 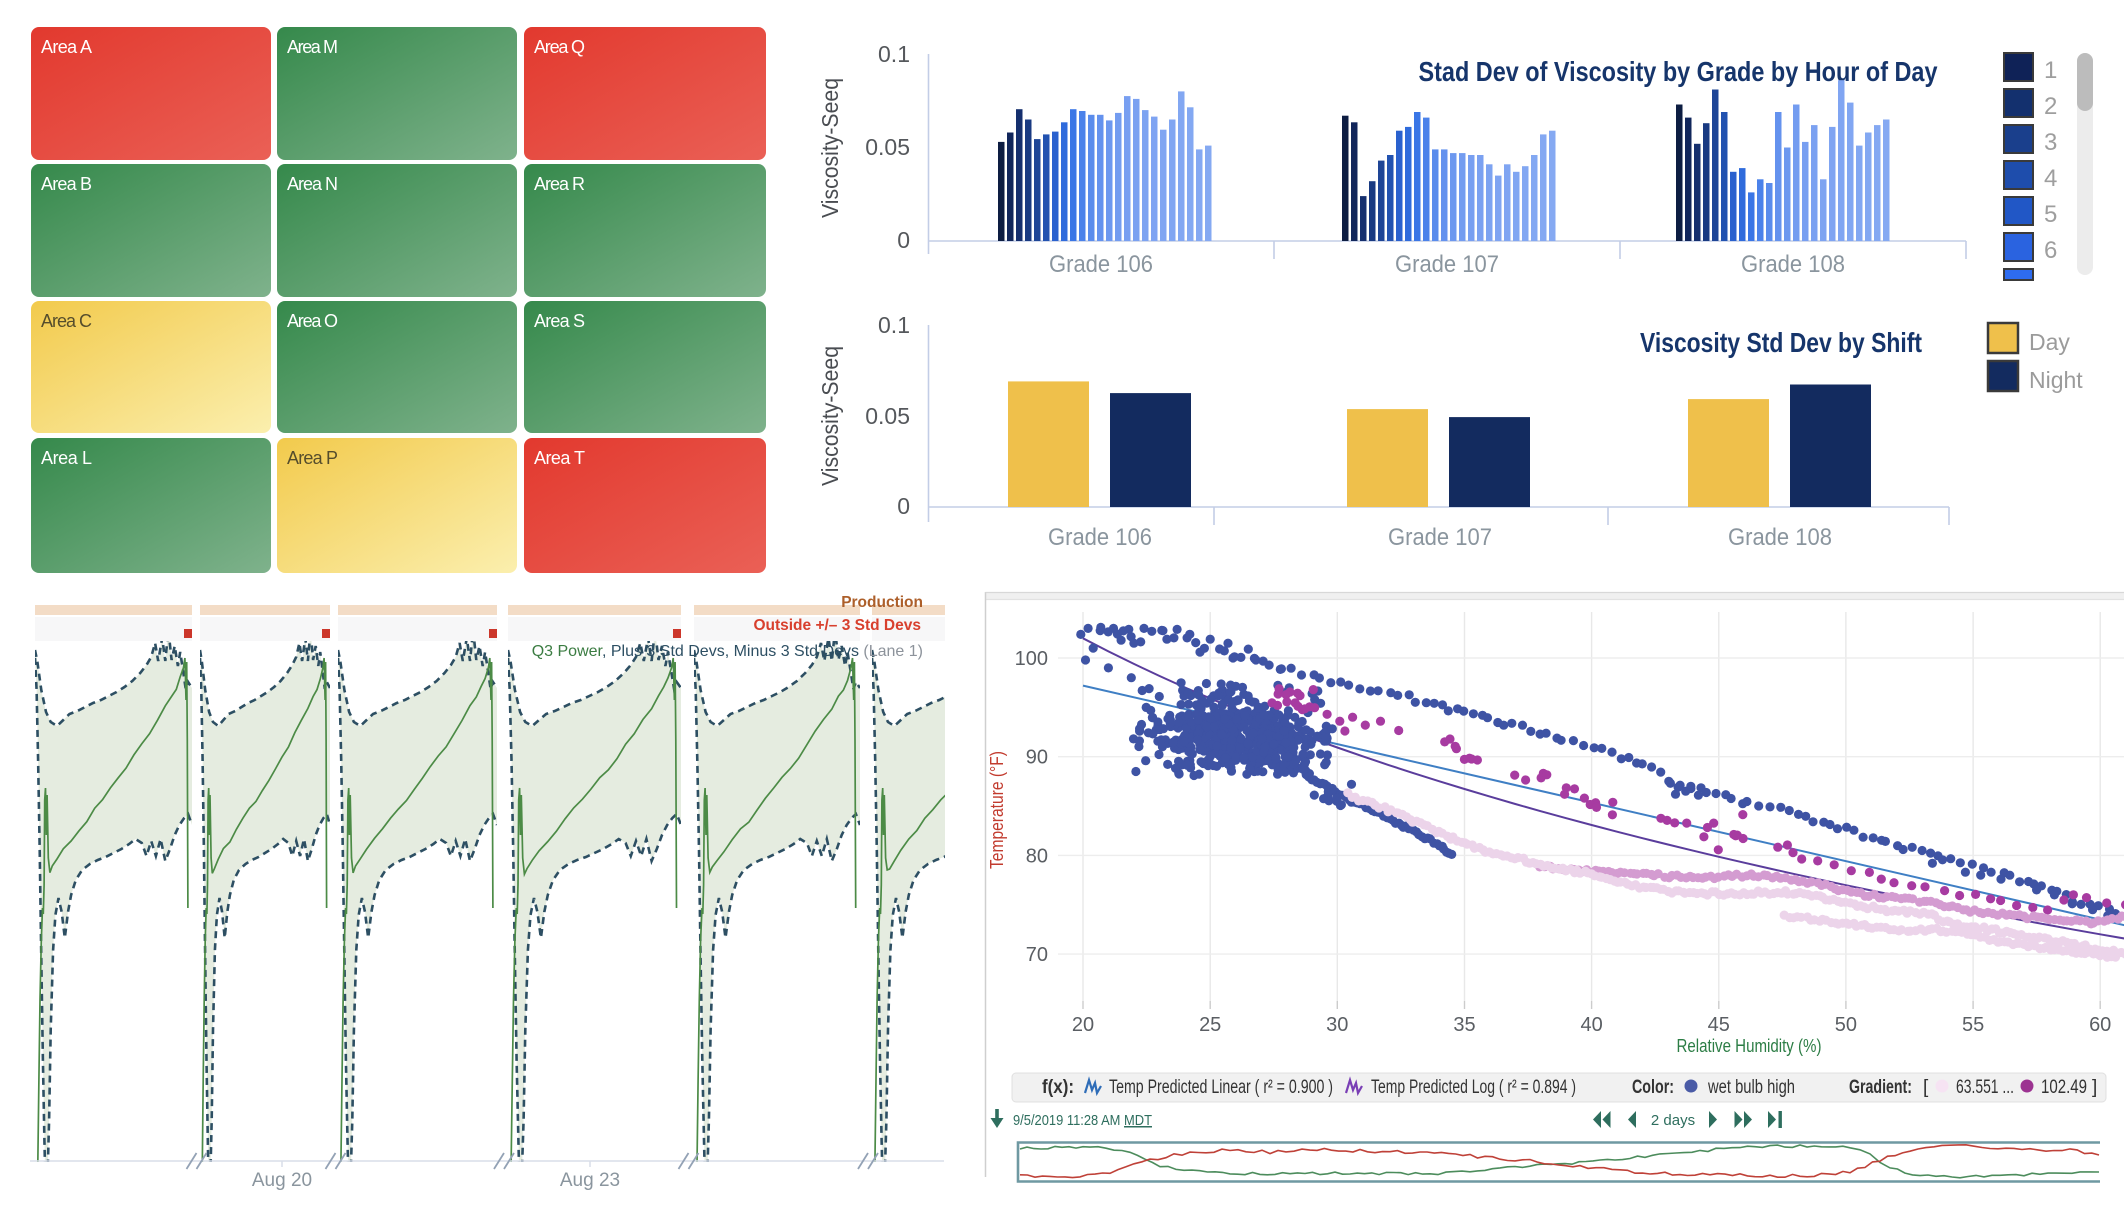 I want to click on svg-text: Relative Humidity (%), so click(x=1749, y=1046).